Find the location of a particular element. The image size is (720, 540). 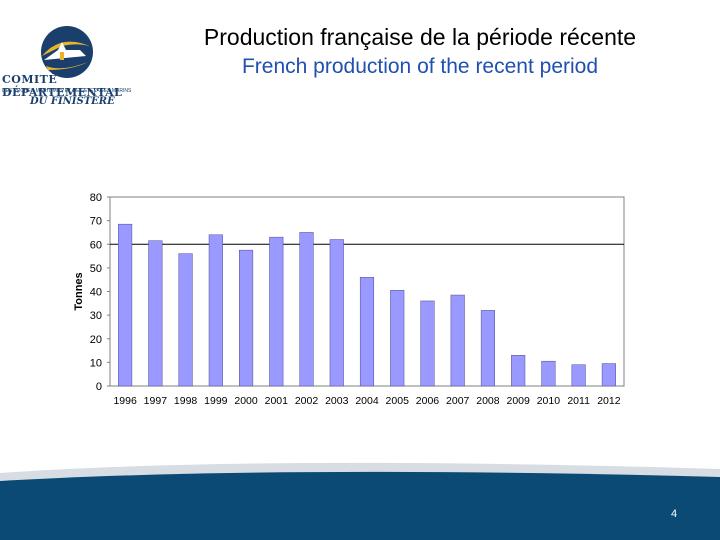

y-tick-label: 70 is located at coordinates (96, 222).